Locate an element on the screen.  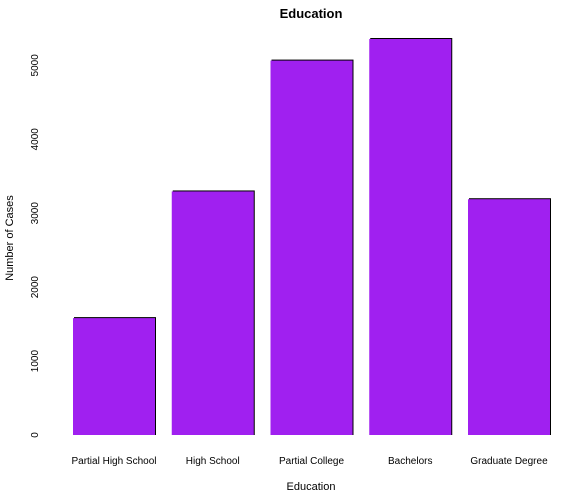
x-tick-label: Bachelors is located at coordinates (410, 461).